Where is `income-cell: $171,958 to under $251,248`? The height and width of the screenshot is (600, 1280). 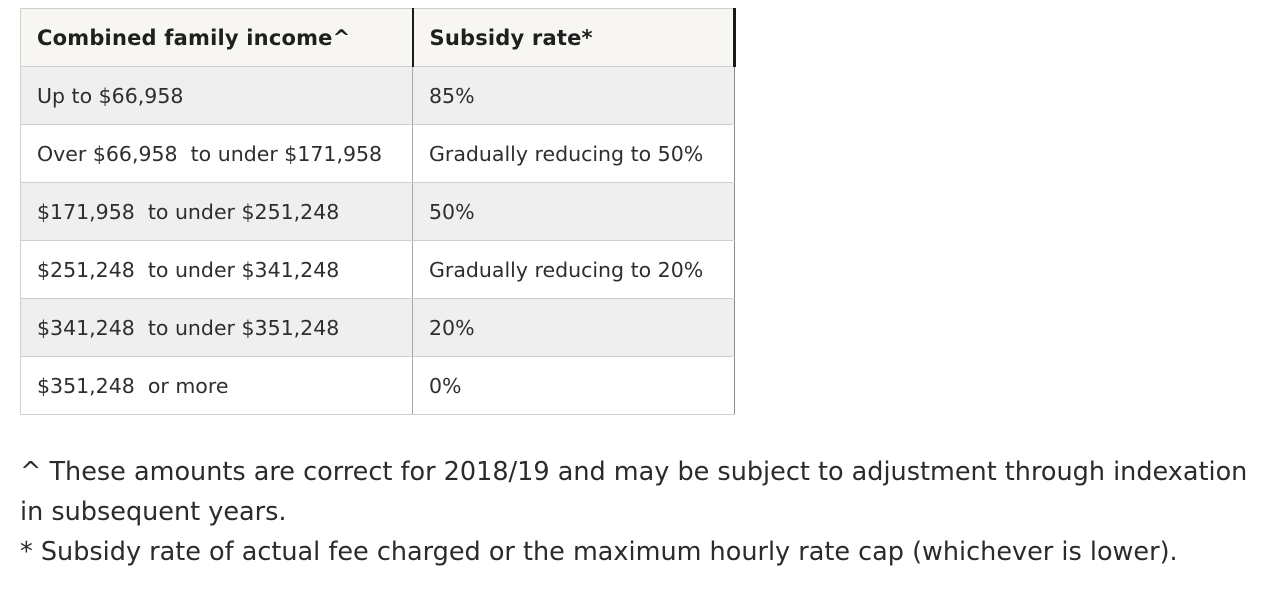
income-cell: $171,958 to under $251,248 is located at coordinates (216, 211).